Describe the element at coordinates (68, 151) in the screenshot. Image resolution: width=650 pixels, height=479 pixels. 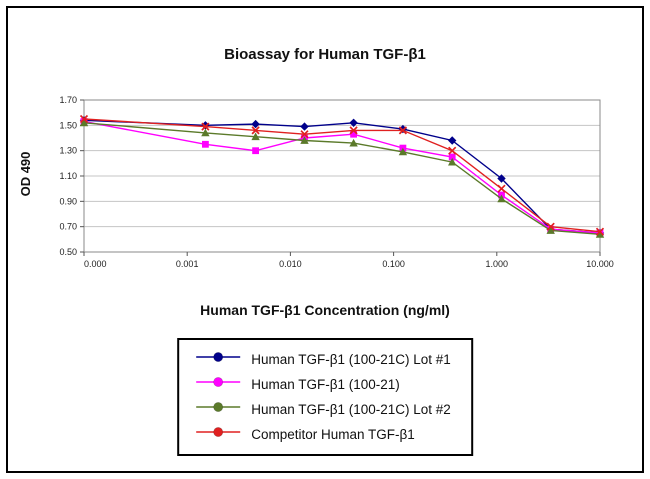
I see `svg-text: 1.30` at that location.